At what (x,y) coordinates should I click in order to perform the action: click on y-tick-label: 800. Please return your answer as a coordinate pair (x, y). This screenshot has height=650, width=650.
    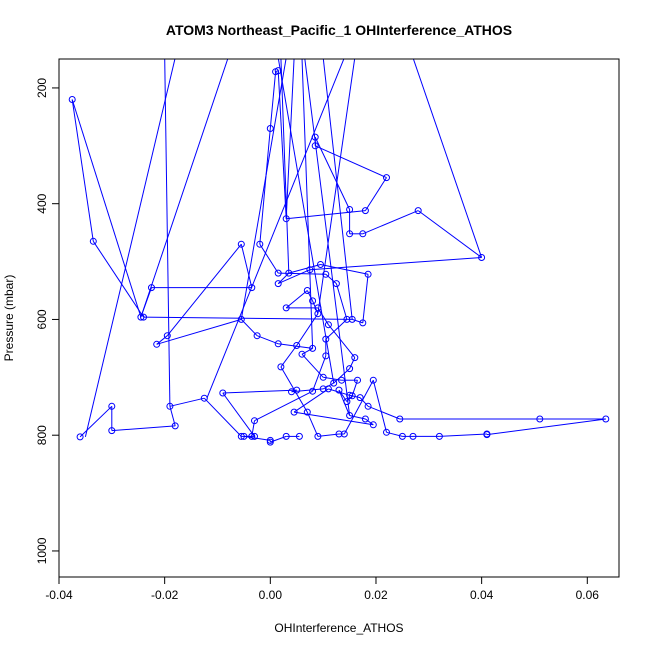
    Looking at the image, I should click on (42, 435).